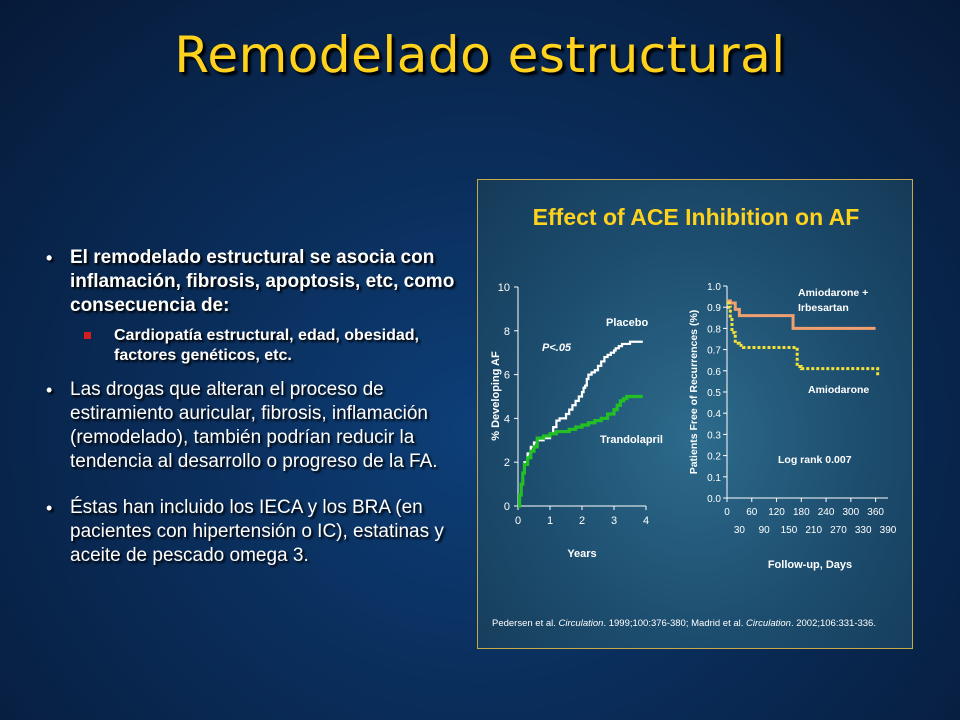 This screenshot has width=960, height=720. Describe the element at coordinates (557, 348) in the screenshot. I see `annotation-p-value: P<.05` at that location.